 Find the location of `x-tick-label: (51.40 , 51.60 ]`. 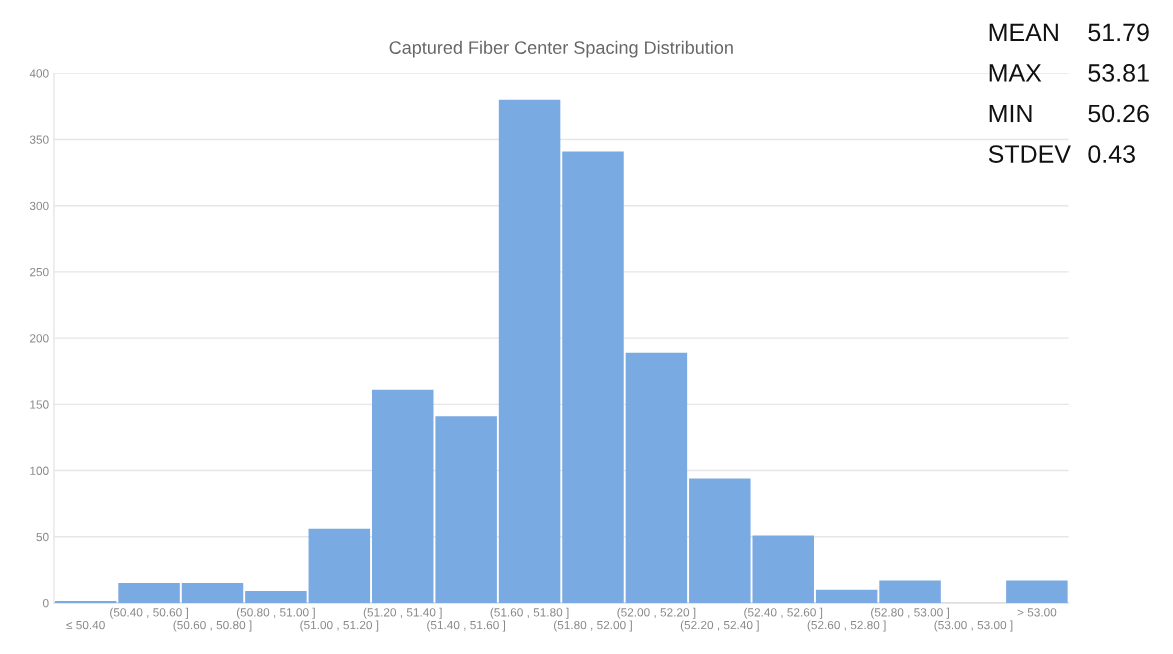

x-tick-label: (51.40 , 51.60 ] is located at coordinates (466, 626).